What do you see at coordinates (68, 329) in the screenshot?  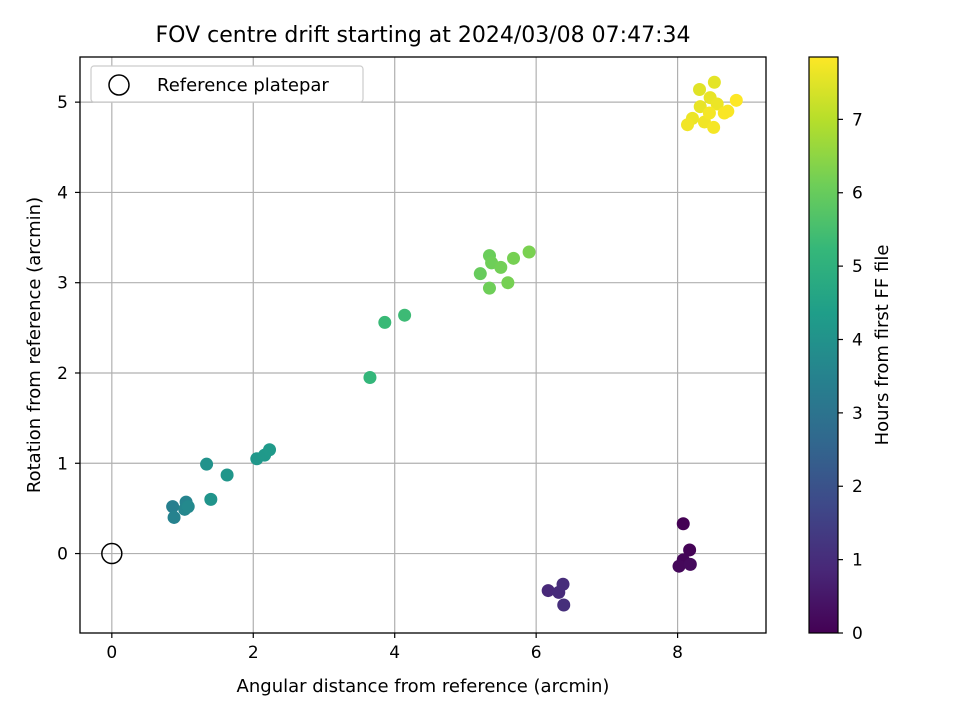 I see `y-axis-ticks: 0 1 2 3 4 5` at bounding box center [68, 329].